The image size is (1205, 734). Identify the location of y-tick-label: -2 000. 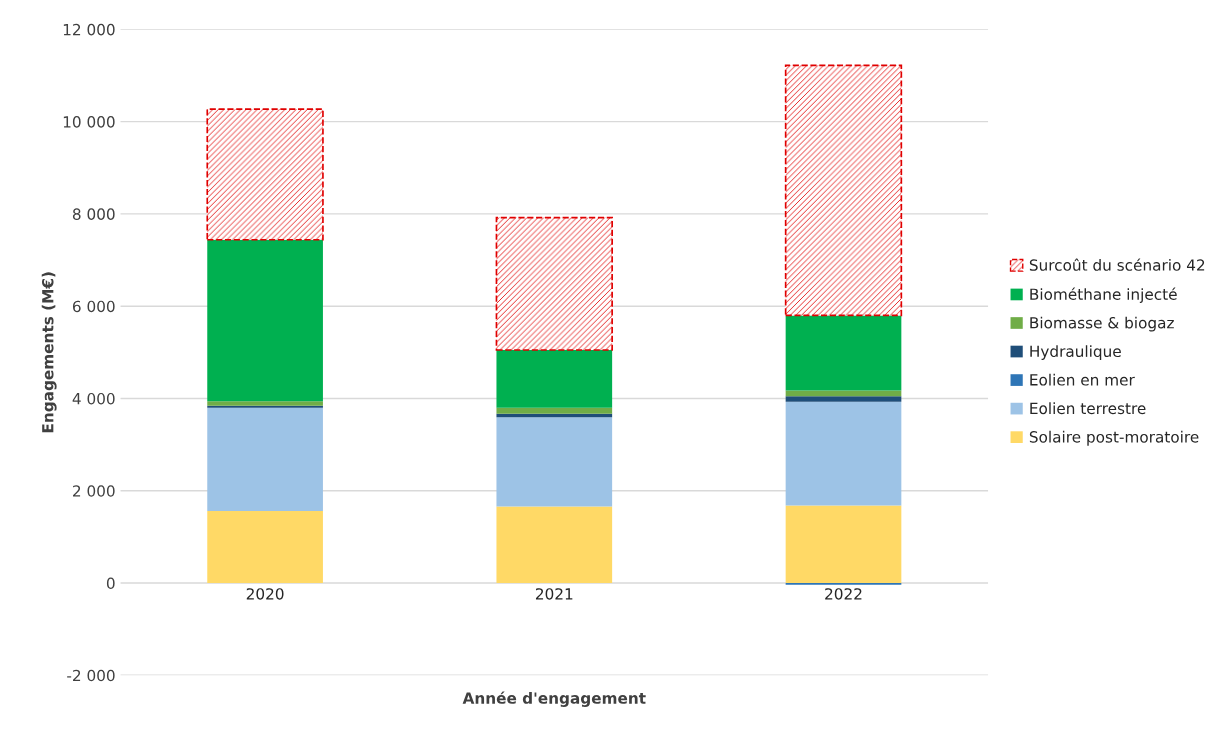
(91, 675).